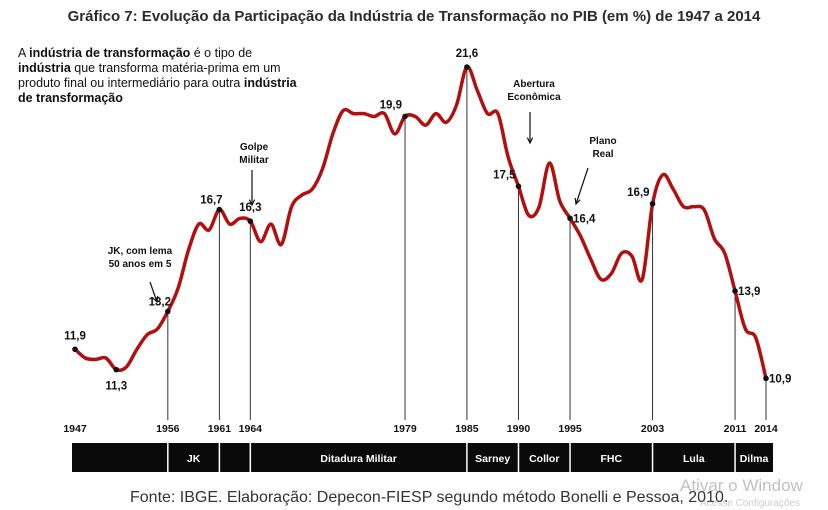 Image resolution: width=828 pixels, height=510 pixels. Describe the element at coordinates (250, 221) in the screenshot. I see `data-point-1964` at that location.